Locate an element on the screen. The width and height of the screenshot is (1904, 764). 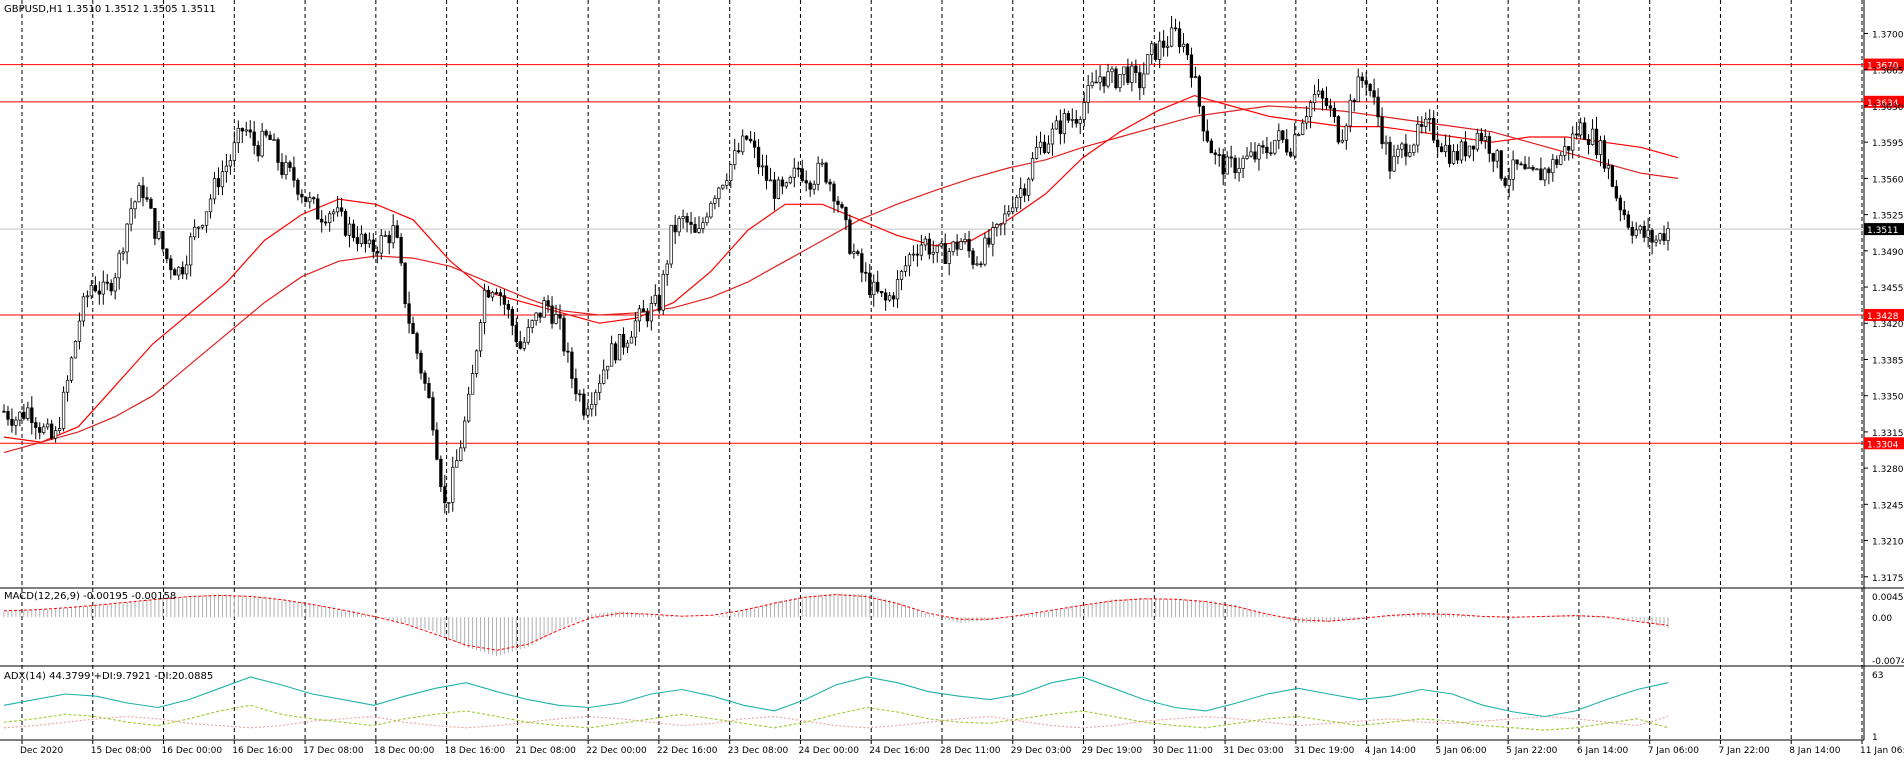
price-tick-label: 1.3385 is located at coordinates (1888, 361).